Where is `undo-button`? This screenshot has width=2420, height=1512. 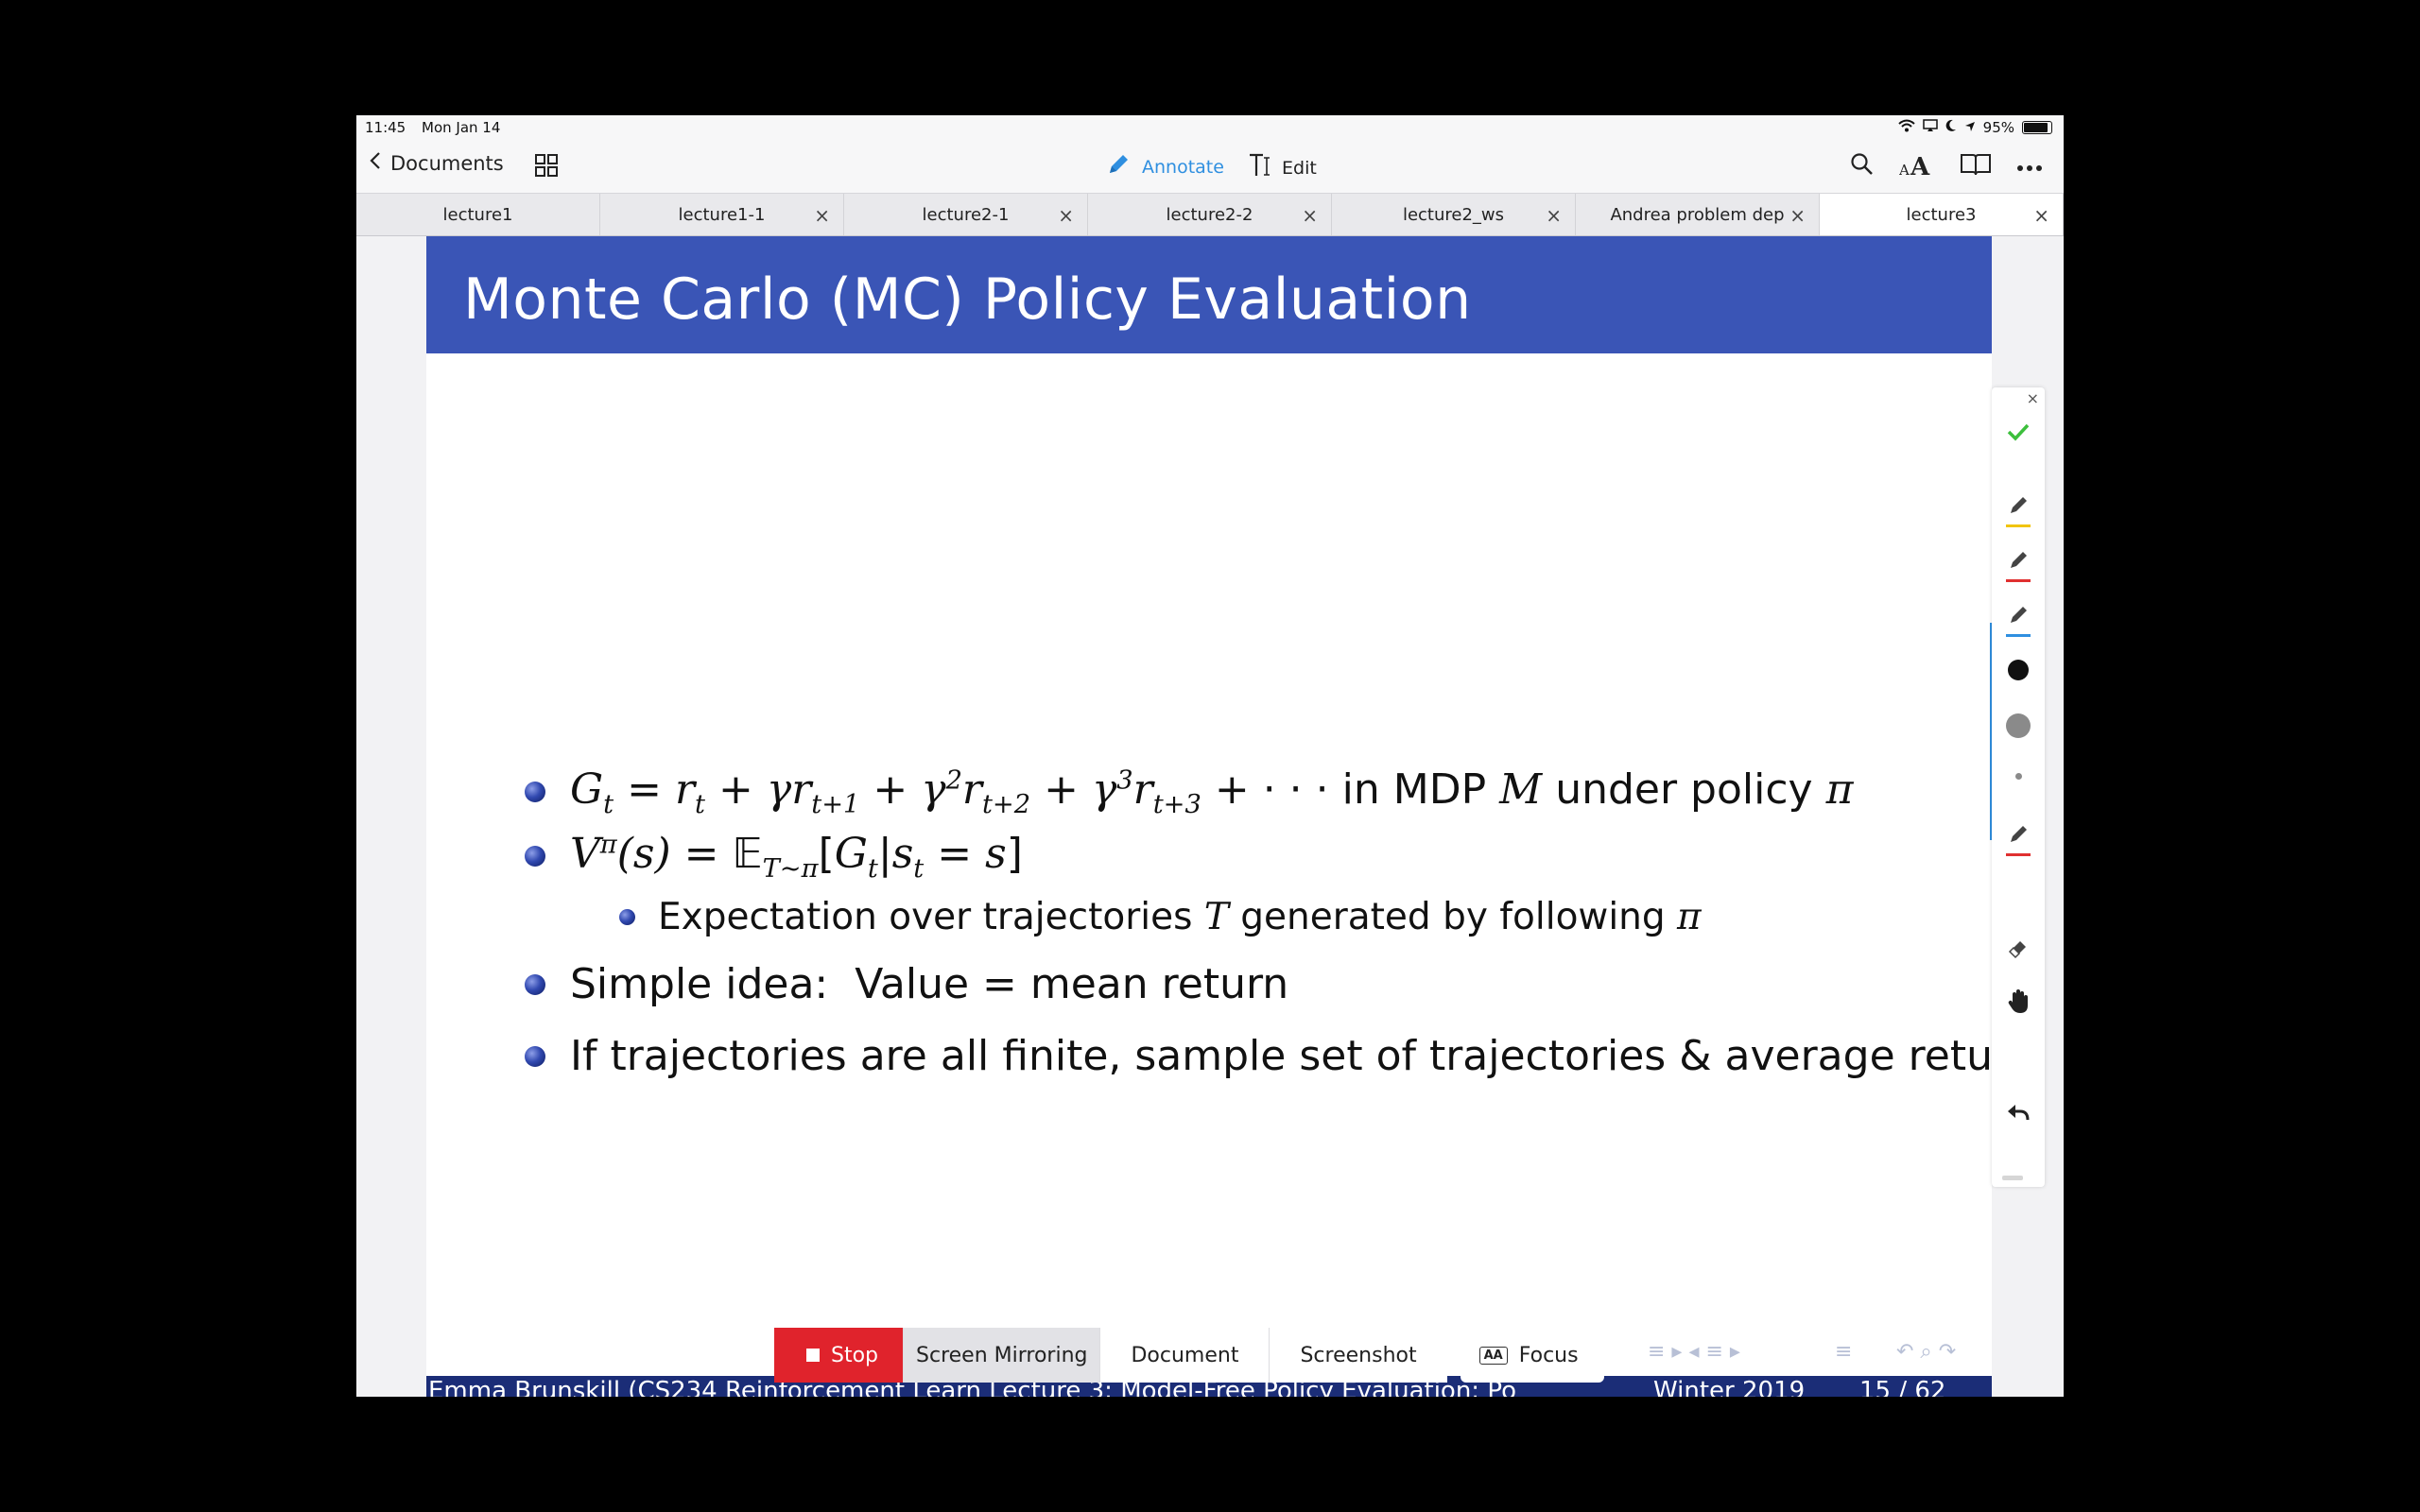
undo-button is located at coordinates (2019, 1114).